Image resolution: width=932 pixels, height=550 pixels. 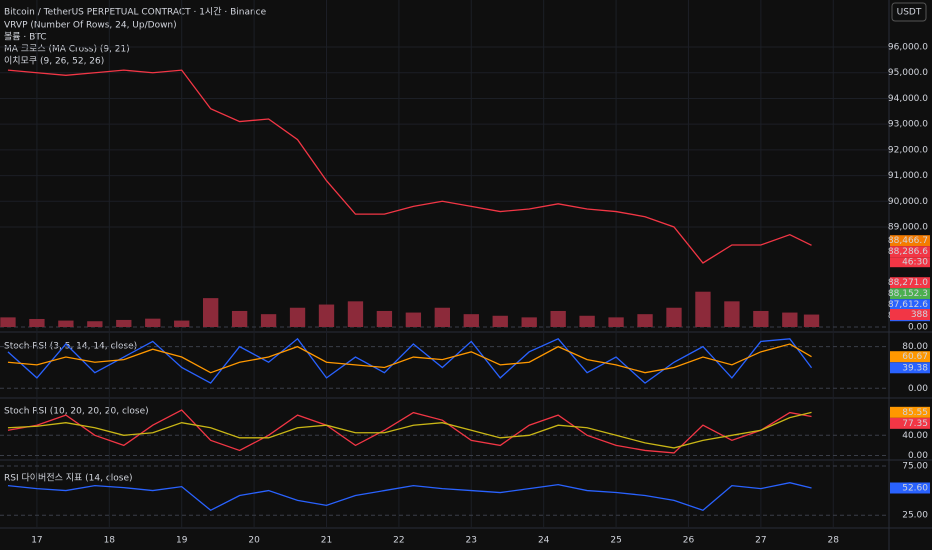 What do you see at coordinates (326, 541) in the screenshot?
I see `x-tick-label: 21` at bounding box center [326, 541].